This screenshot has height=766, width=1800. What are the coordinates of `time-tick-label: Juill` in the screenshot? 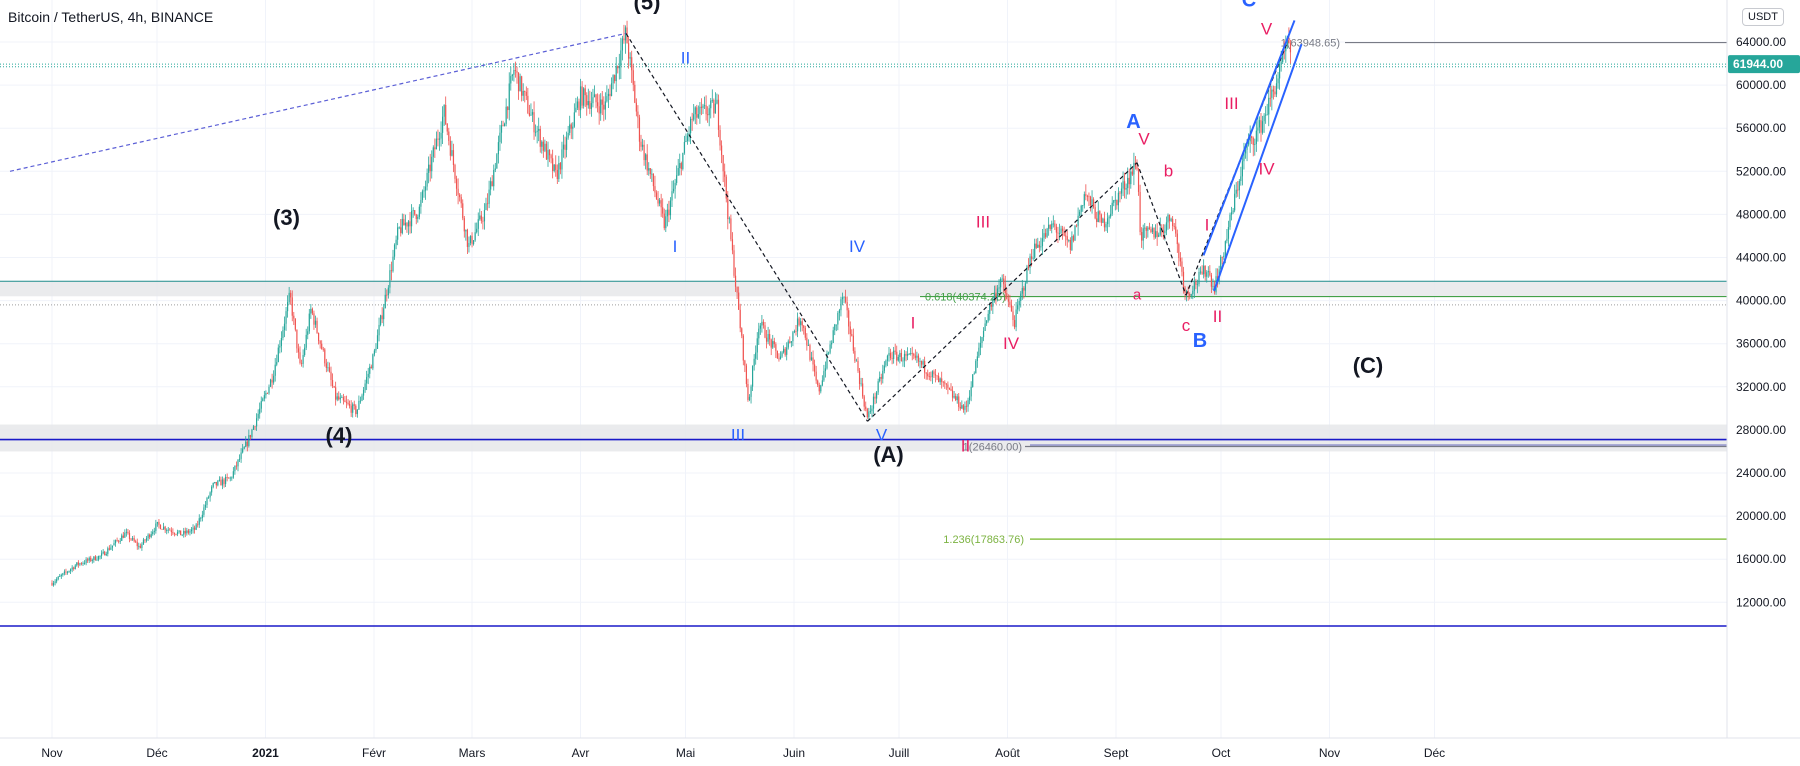 It's located at (899, 753).